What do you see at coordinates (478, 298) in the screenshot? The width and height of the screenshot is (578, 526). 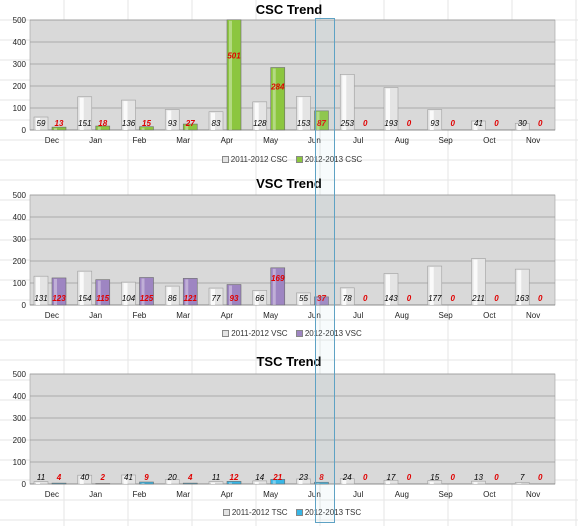 I see `data-label-2011-2012: 211` at bounding box center [478, 298].